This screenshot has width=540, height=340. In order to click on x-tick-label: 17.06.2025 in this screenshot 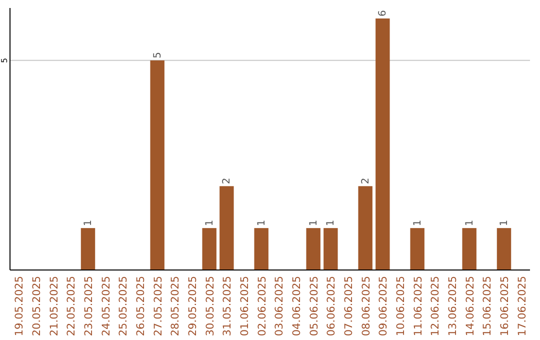, I will do `click(522, 306)`.